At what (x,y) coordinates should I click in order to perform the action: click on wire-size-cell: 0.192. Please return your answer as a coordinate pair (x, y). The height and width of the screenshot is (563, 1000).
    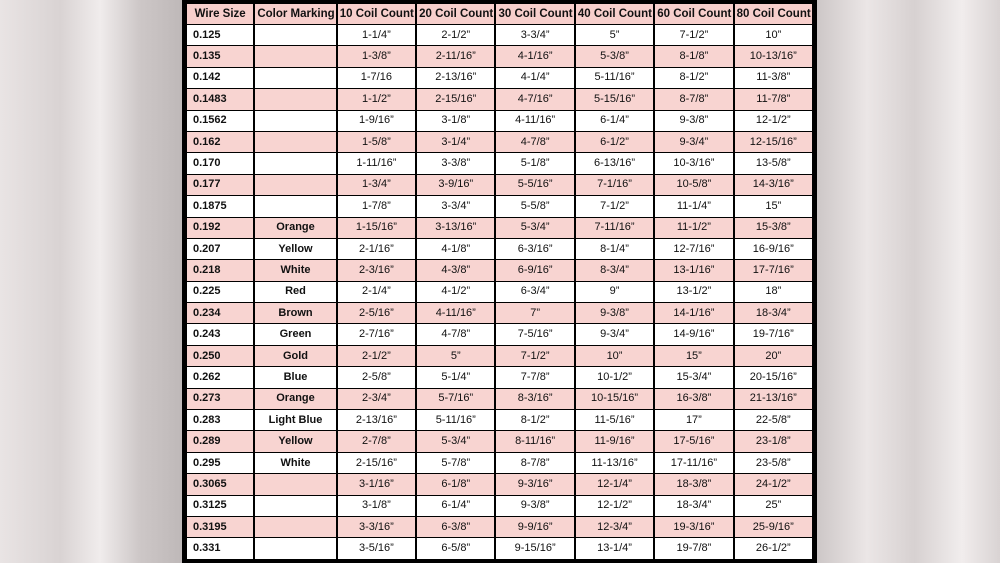
    Looking at the image, I should click on (220, 227).